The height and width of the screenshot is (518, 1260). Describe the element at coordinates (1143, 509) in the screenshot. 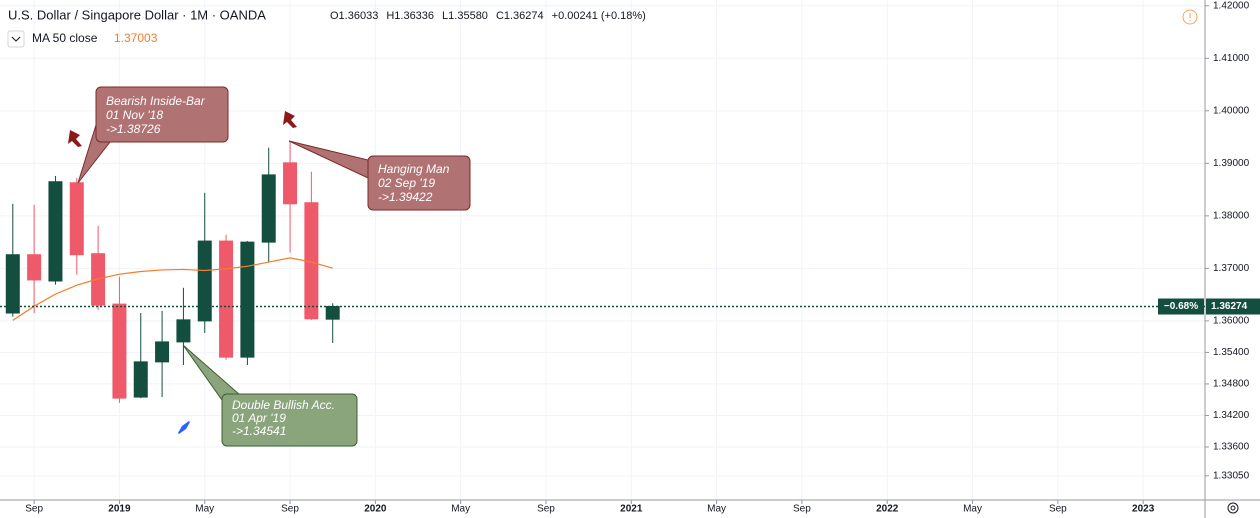

I see `x-tick-label: 2023` at that location.